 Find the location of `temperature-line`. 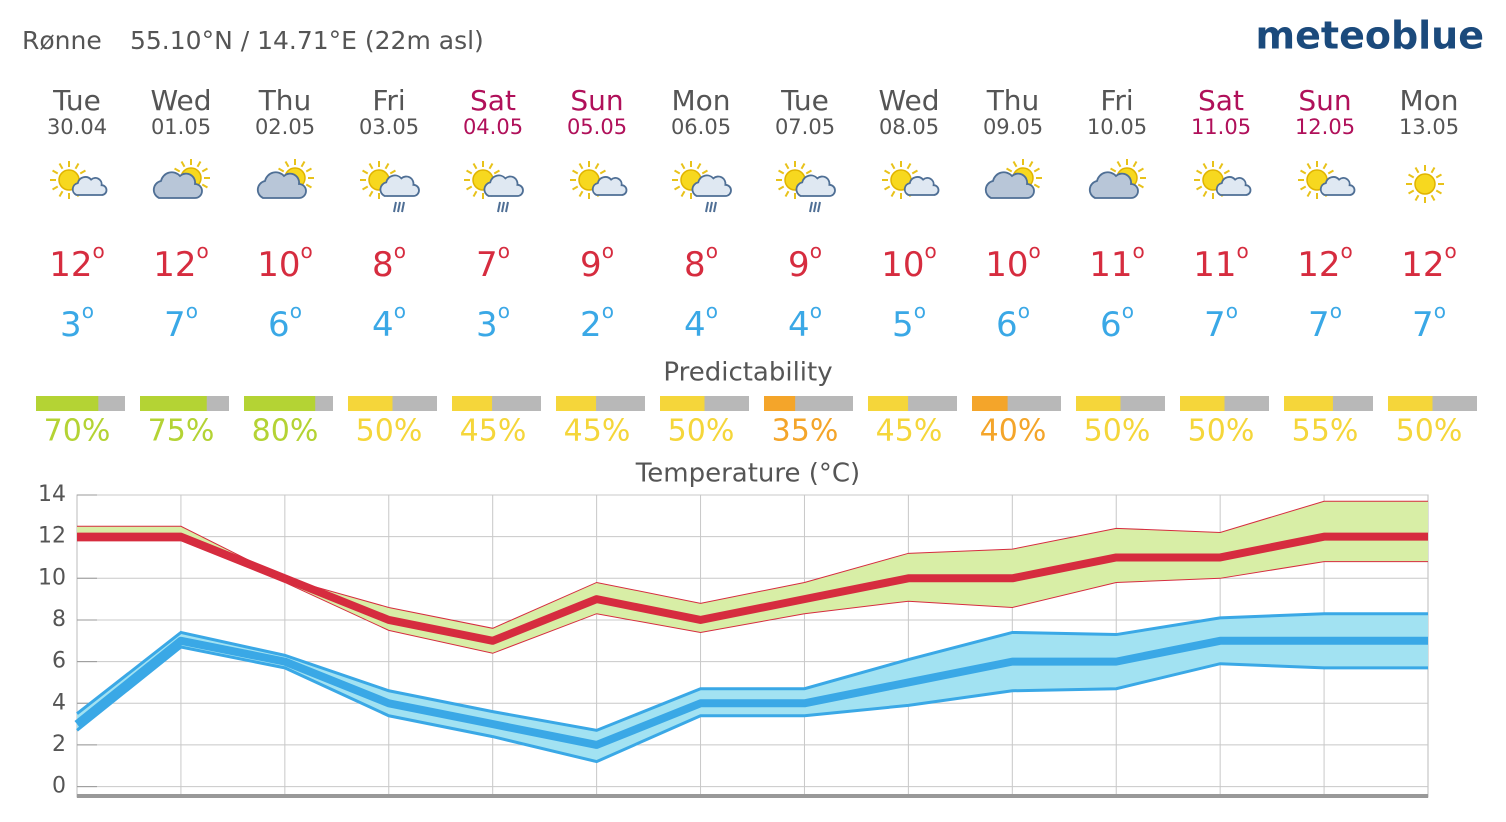

temperature-line is located at coordinates (752, 588).